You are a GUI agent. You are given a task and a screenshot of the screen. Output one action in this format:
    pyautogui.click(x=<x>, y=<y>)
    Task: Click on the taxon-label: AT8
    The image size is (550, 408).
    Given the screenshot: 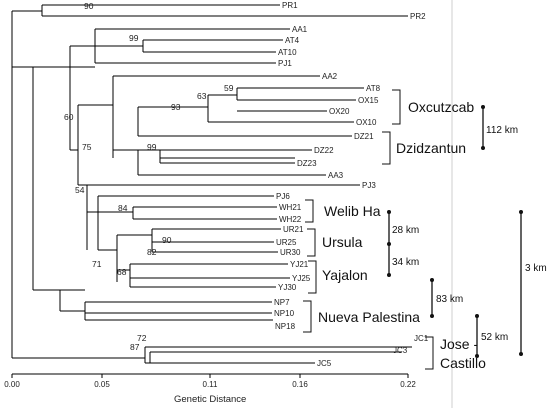 What is the action you would take?
    pyautogui.click(x=373, y=88)
    